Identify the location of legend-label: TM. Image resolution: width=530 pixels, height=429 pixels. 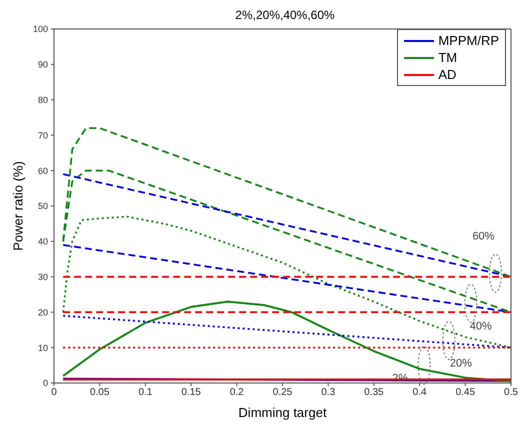
(448, 57).